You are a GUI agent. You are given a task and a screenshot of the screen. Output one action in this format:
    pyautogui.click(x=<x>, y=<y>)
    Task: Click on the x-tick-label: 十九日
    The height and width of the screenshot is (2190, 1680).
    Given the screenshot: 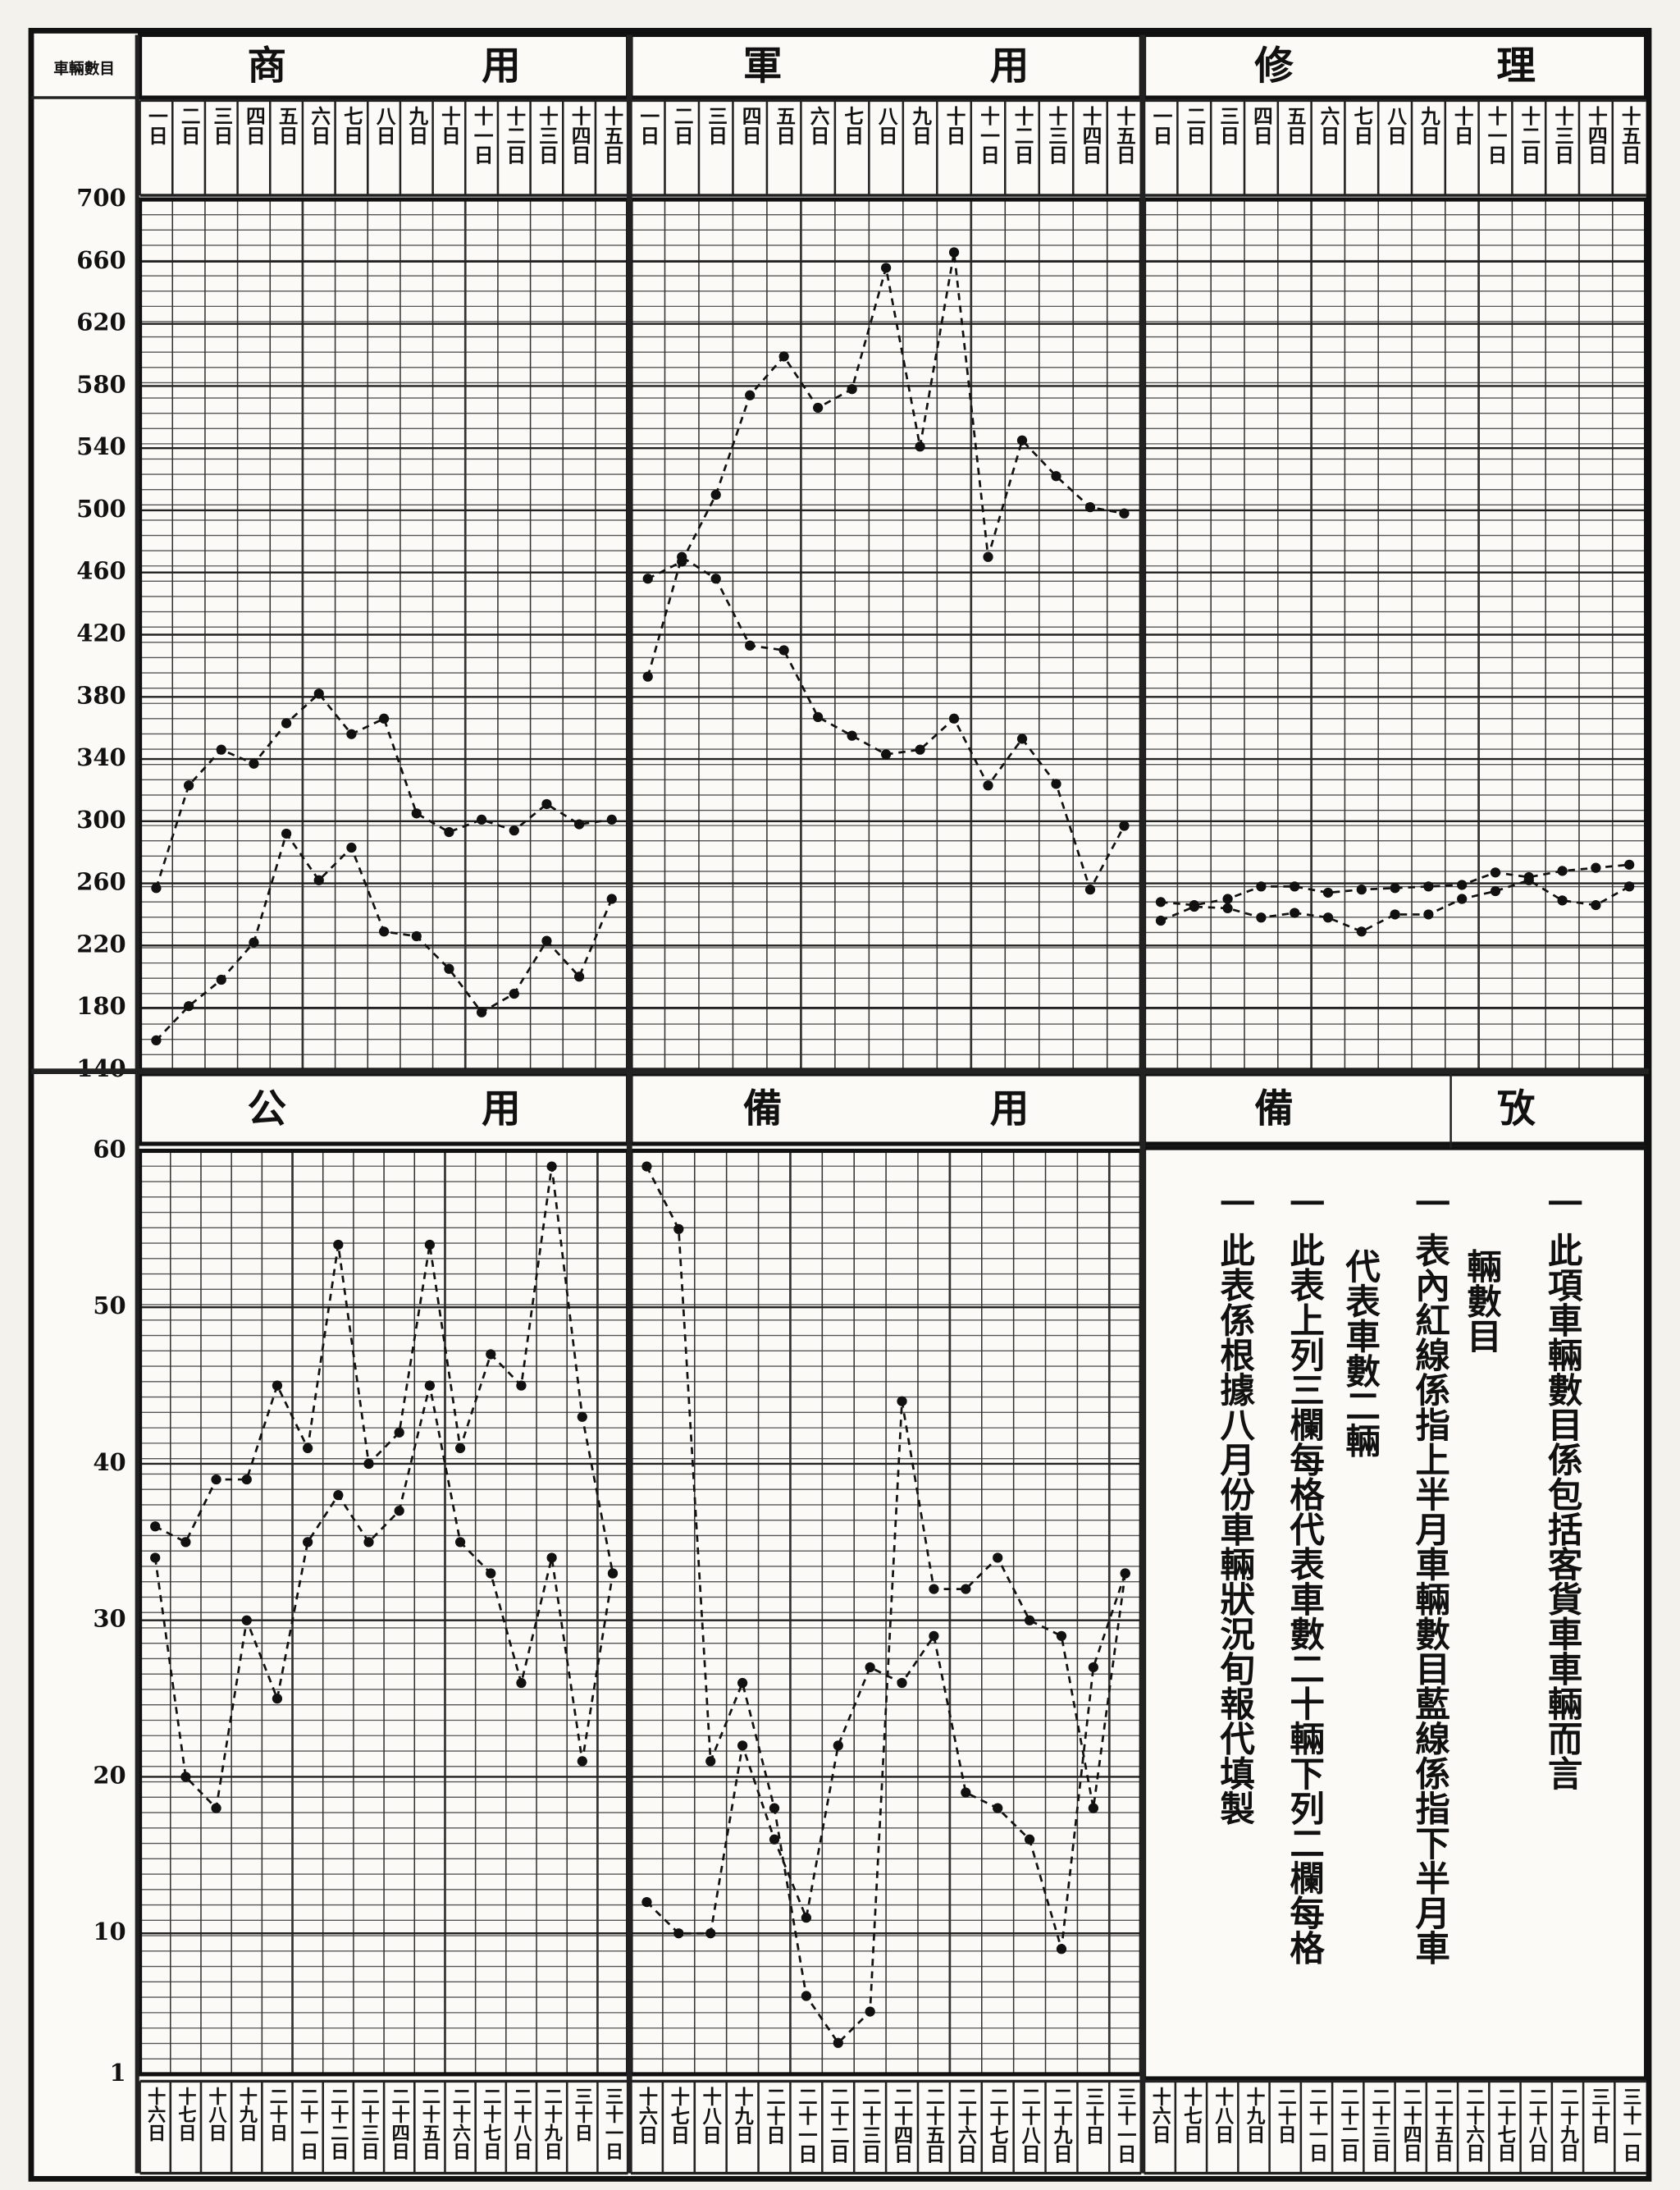 What is the action you would take?
    pyautogui.click(x=1255, y=2115)
    